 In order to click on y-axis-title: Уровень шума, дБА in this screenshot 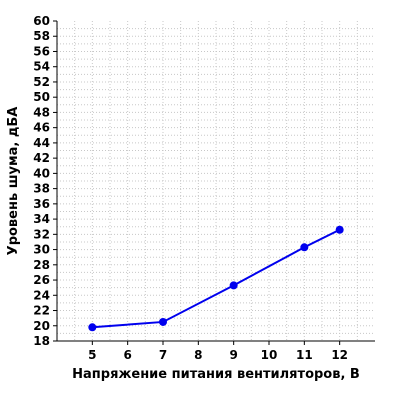, I will do `click(13, 181)`.